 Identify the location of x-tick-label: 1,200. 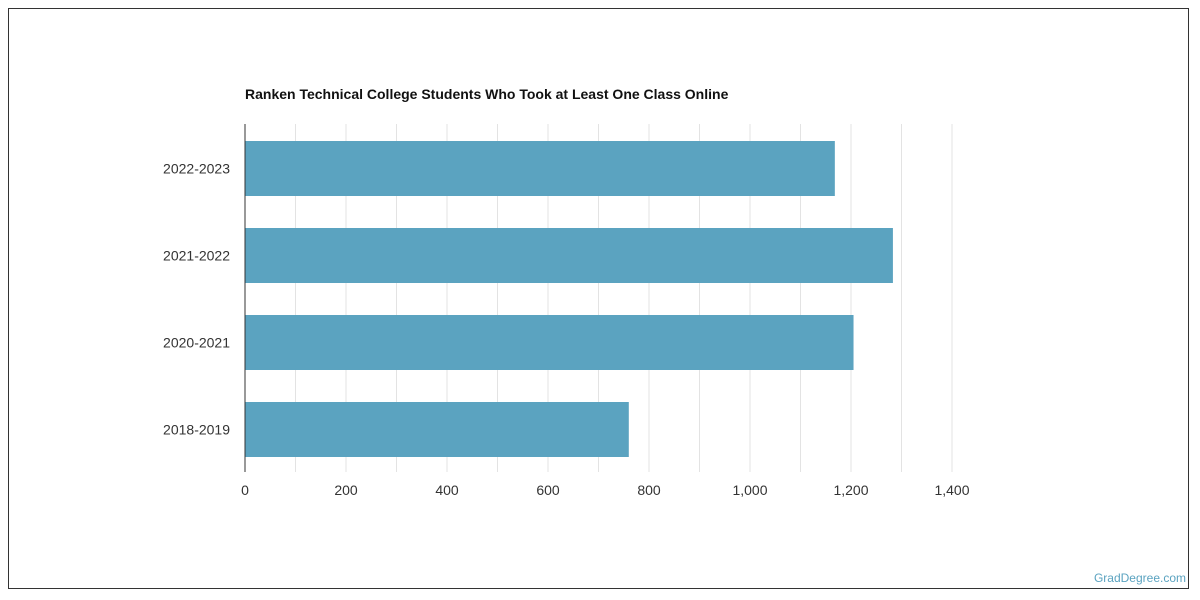
(850, 490).